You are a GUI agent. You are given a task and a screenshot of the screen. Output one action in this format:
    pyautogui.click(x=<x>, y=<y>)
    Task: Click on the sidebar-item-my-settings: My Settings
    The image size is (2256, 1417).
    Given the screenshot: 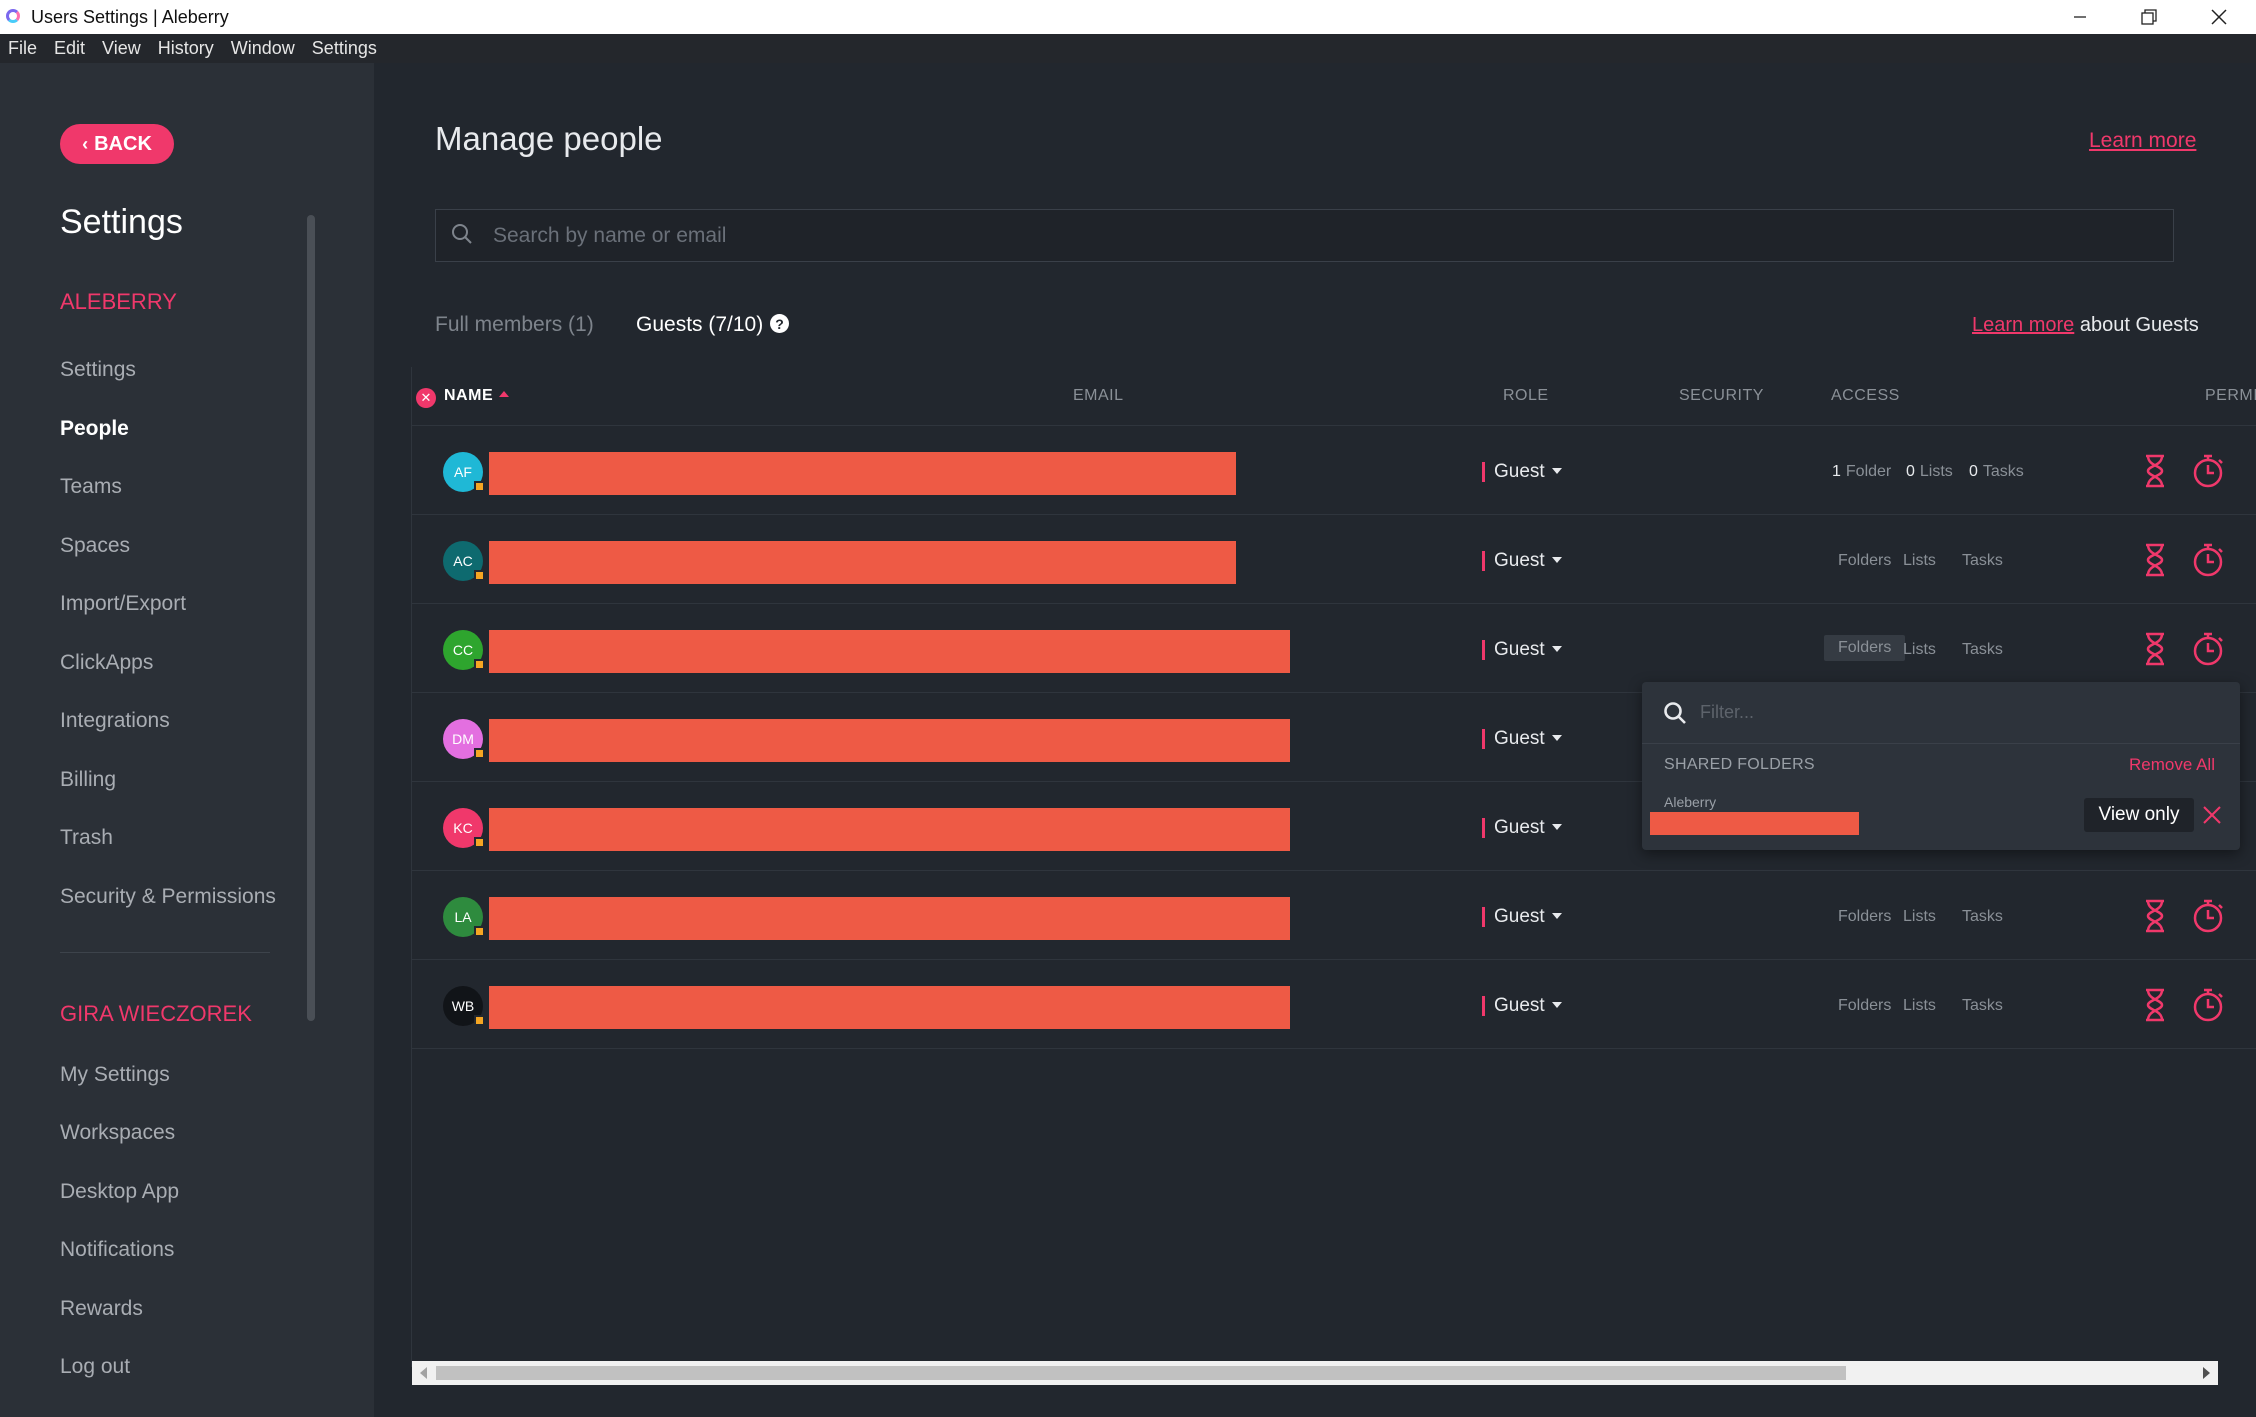 What is the action you would take?
    pyautogui.click(x=115, y=1074)
    